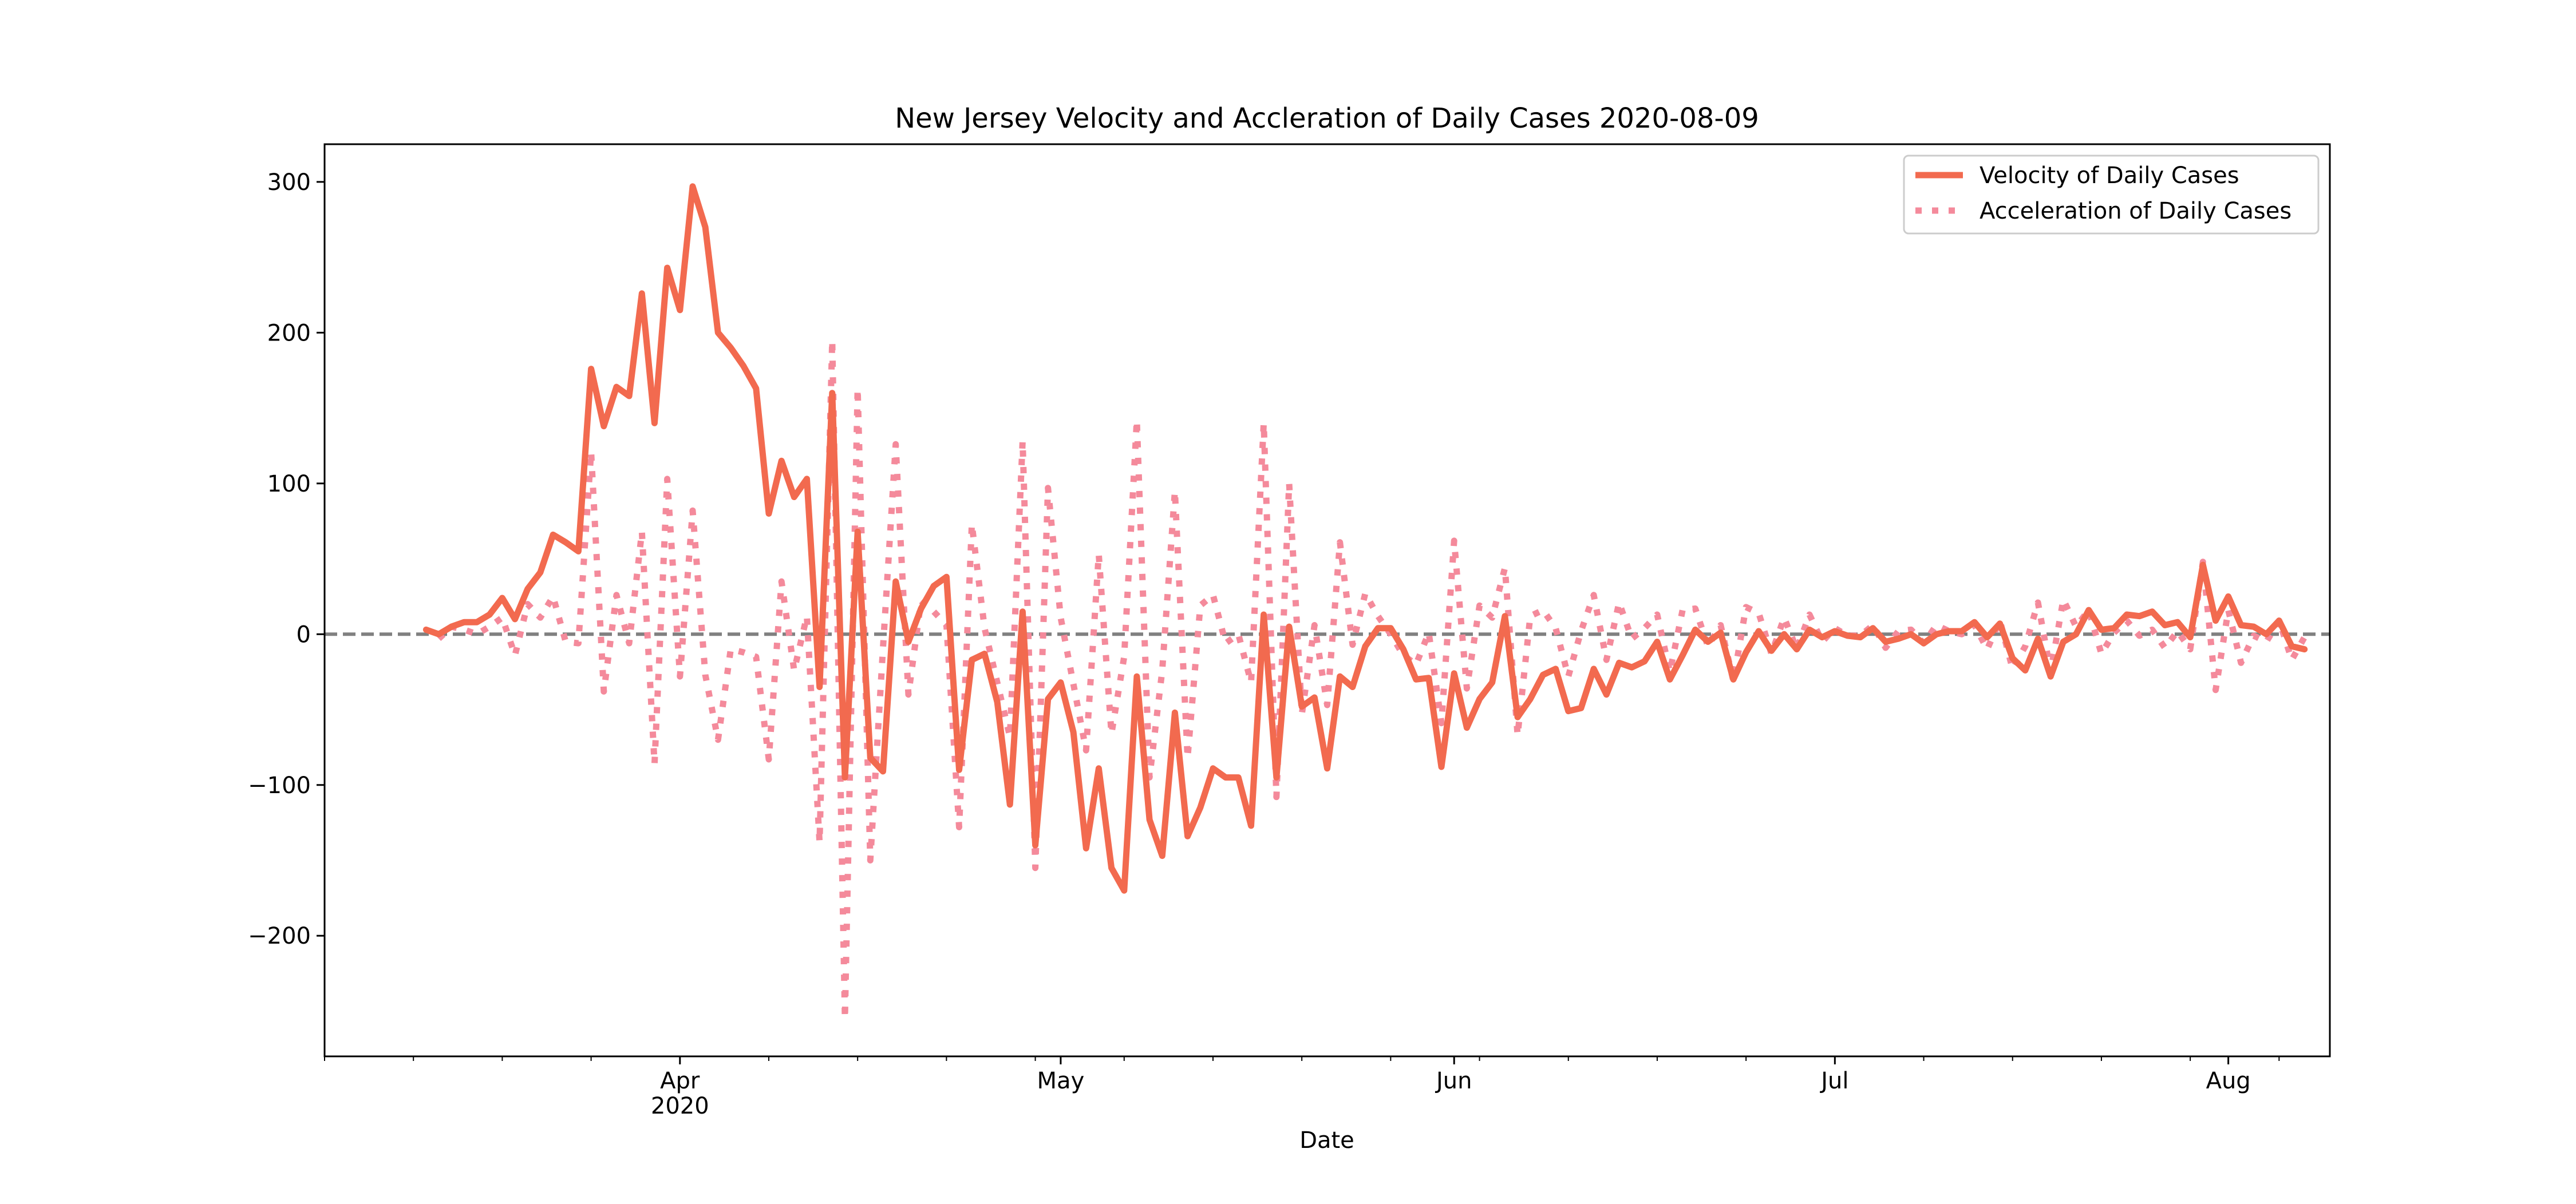  Describe the element at coordinates (289, 333) in the screenshot. I see `y-tick-label: 200` at that location.